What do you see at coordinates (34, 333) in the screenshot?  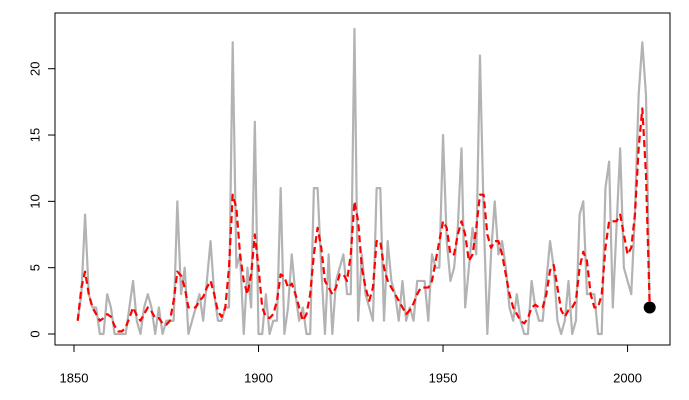 I see `y-tick-label: 0` at bounding box center [34, 333].